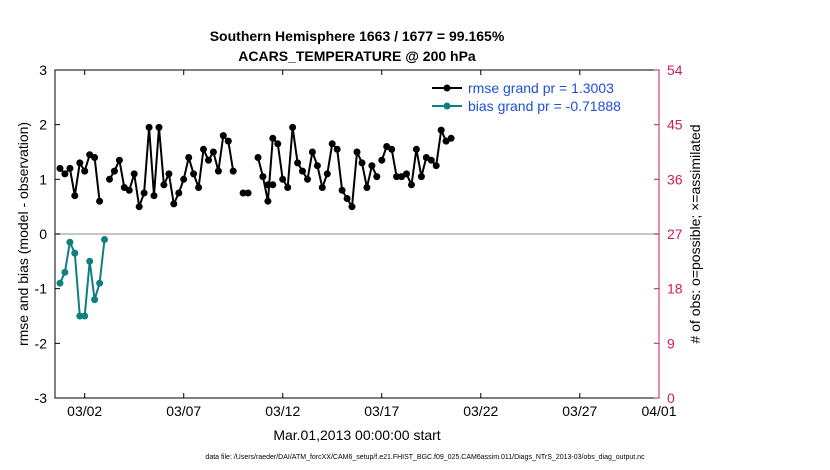 This screenshot has width=830, height=470. Describe the element at coordinates (447, 106) in the screenshot. I see `legend-bias-marker` at that location.